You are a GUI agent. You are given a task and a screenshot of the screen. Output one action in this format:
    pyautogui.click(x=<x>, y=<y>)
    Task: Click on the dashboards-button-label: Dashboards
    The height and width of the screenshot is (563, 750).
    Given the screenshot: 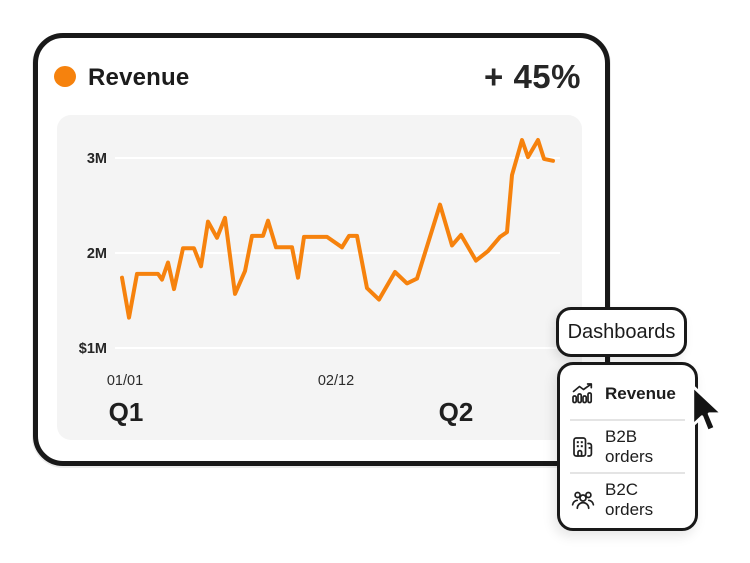 What is the action you would take?
    pyautogui.click(x=621, y=331)
    